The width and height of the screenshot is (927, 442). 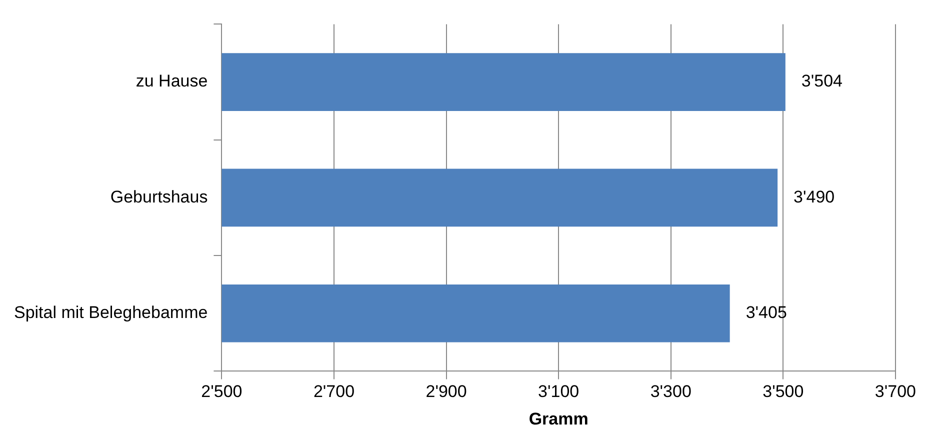 I want to click on x-tick-label: 2'900, so click(x=446, y=392).